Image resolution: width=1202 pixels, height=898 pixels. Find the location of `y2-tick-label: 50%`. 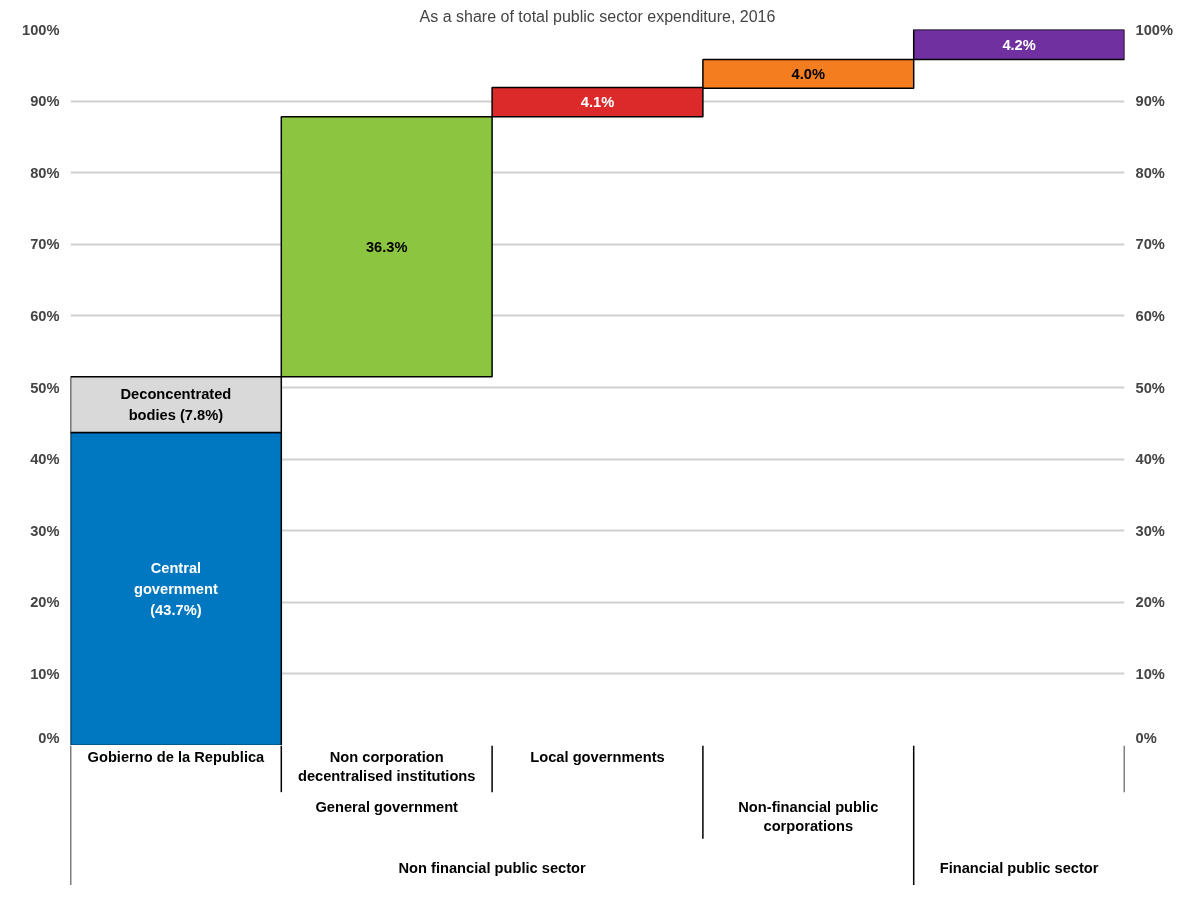

y2-tick-label: 50% is located at coordinates (1150, 387).